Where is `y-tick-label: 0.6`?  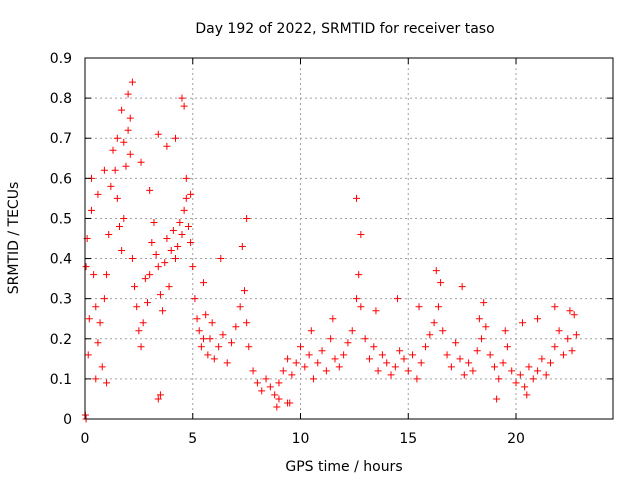 y-tick-label: 0.6 is located at coordinates (61, 179).